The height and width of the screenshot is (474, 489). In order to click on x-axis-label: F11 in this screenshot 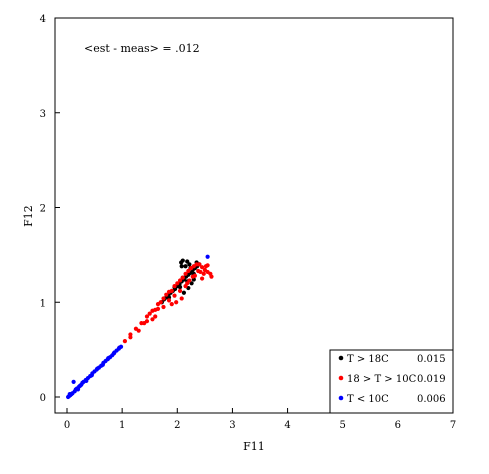, I will do `click(254, 446)`.